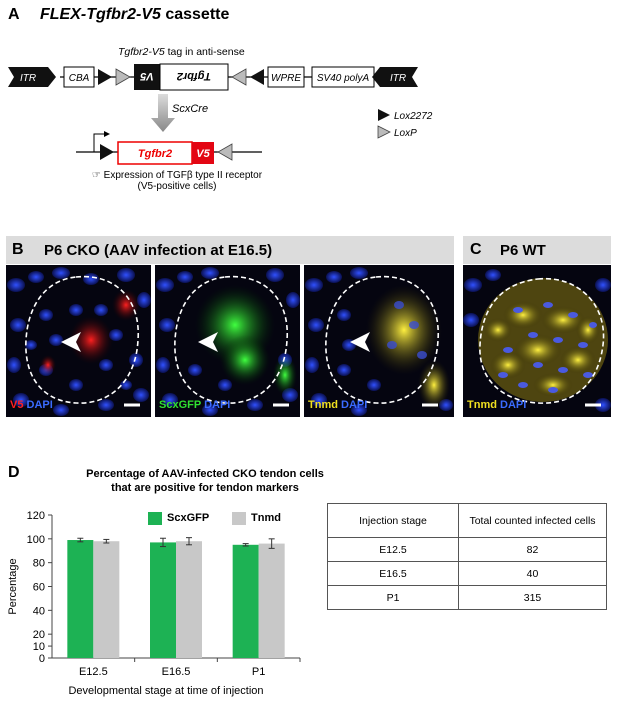  I want to click on cre-label: ScxCre, so click(190, 109).